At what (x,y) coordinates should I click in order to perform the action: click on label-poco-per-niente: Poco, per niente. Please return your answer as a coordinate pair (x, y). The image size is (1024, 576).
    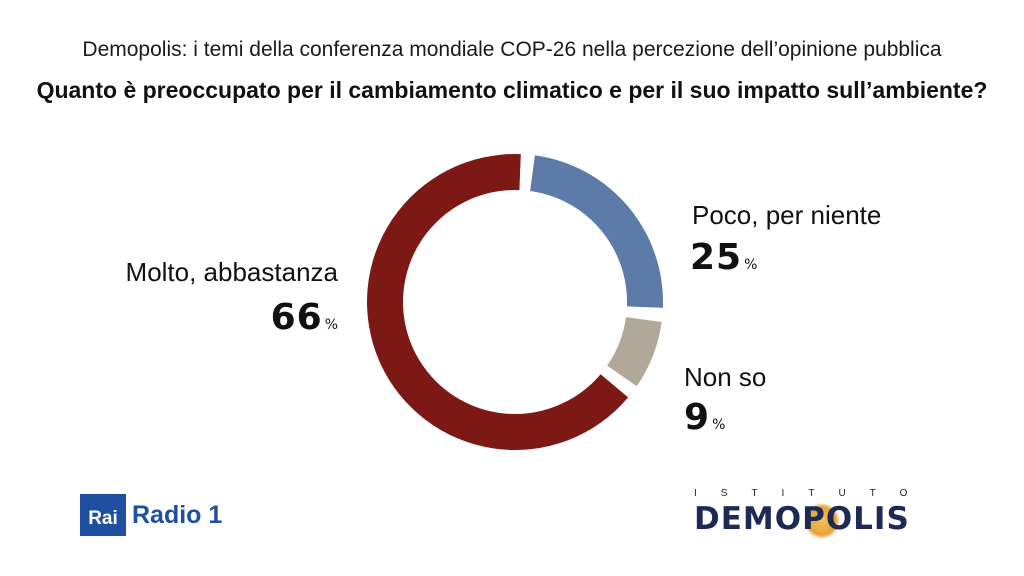
    Looking at the image, I should click on (787, 215).